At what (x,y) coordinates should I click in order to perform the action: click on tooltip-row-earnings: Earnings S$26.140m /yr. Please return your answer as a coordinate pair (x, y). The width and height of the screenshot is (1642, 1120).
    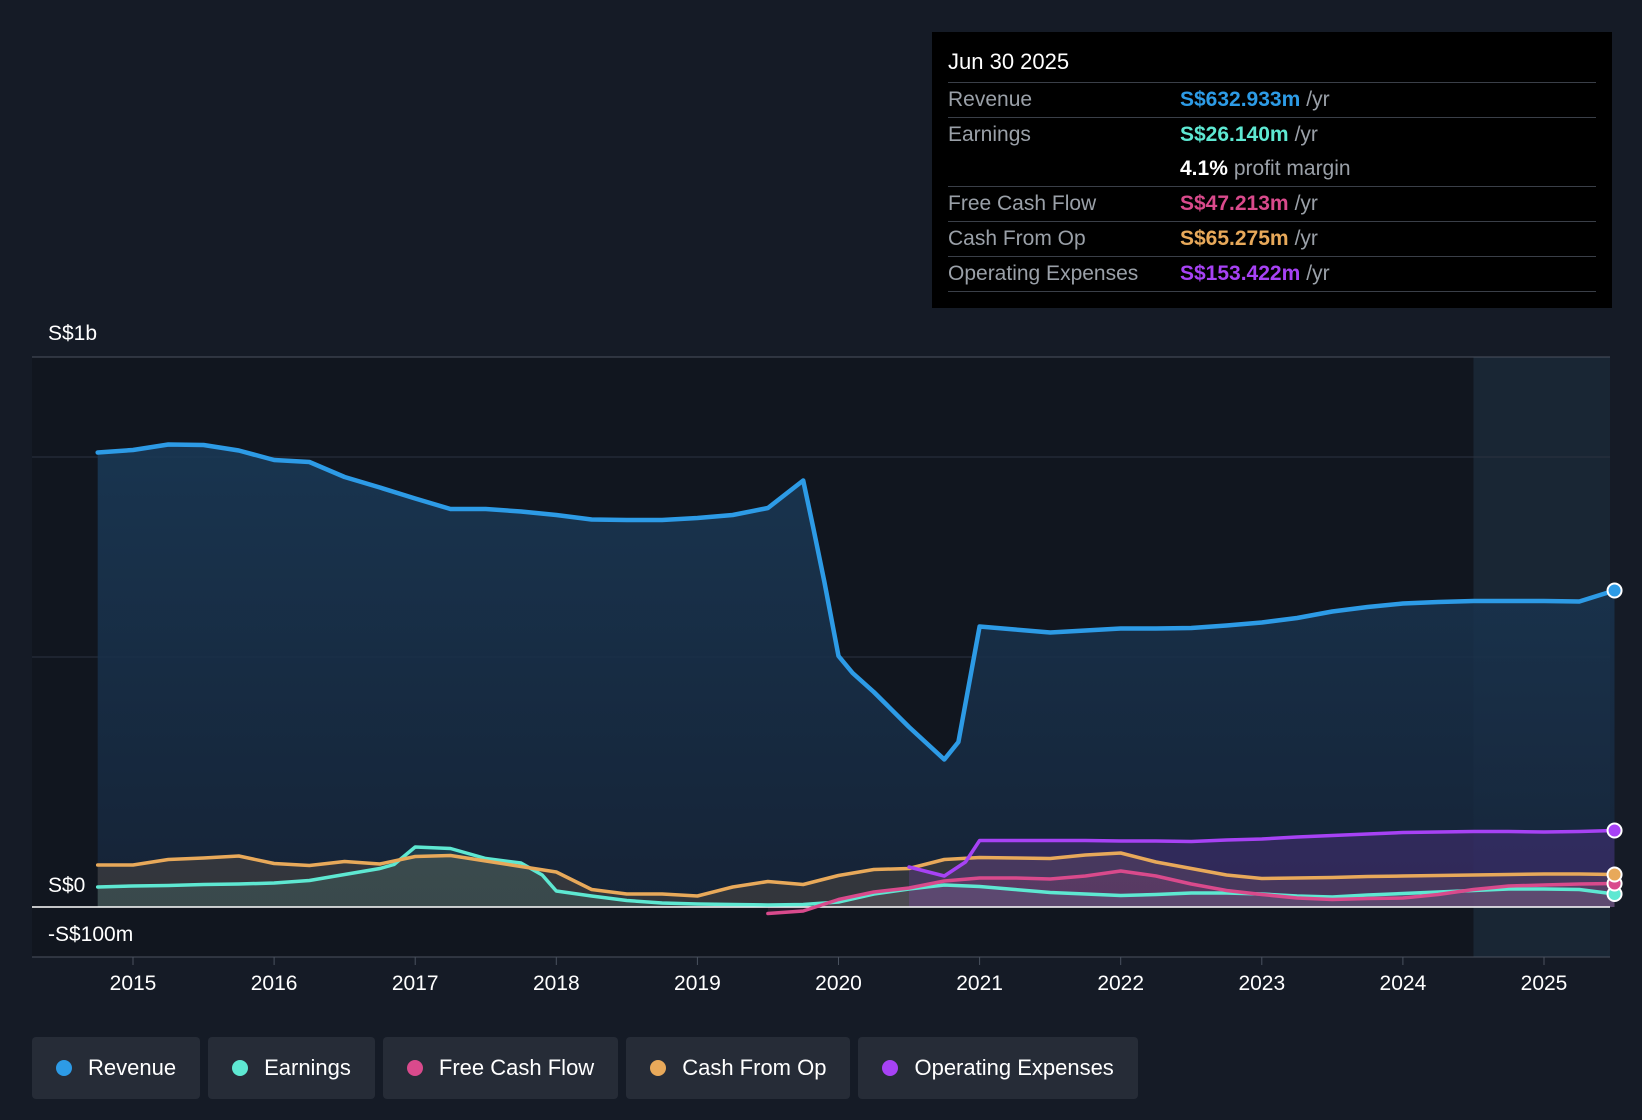
    Looking at the image, I should click on (1272, 135).